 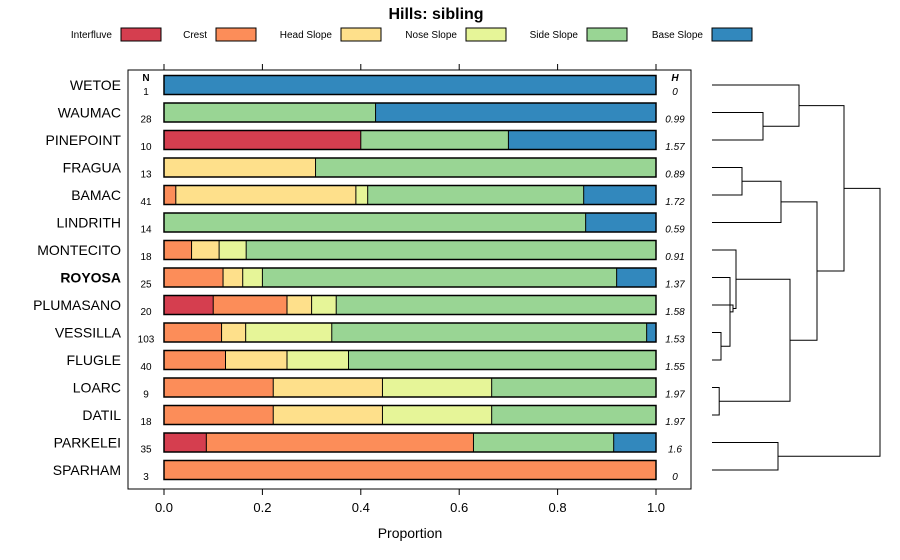 I want to click on chart-title: Hills: sibling, so click(x=435, y=14).